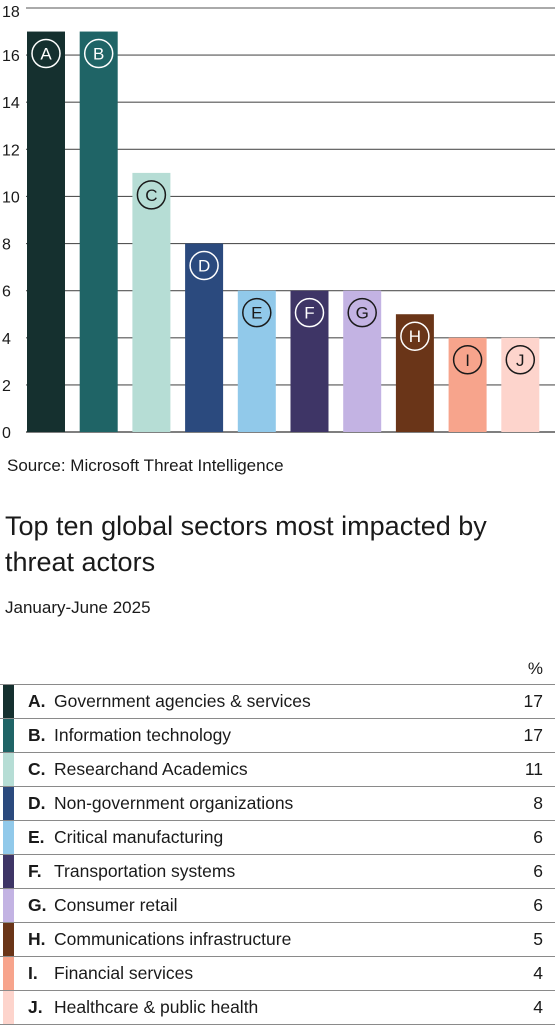 The height and width of the screenshot is (1025, 555). I want to click on y-tick-label: 14, so click(11, 103).